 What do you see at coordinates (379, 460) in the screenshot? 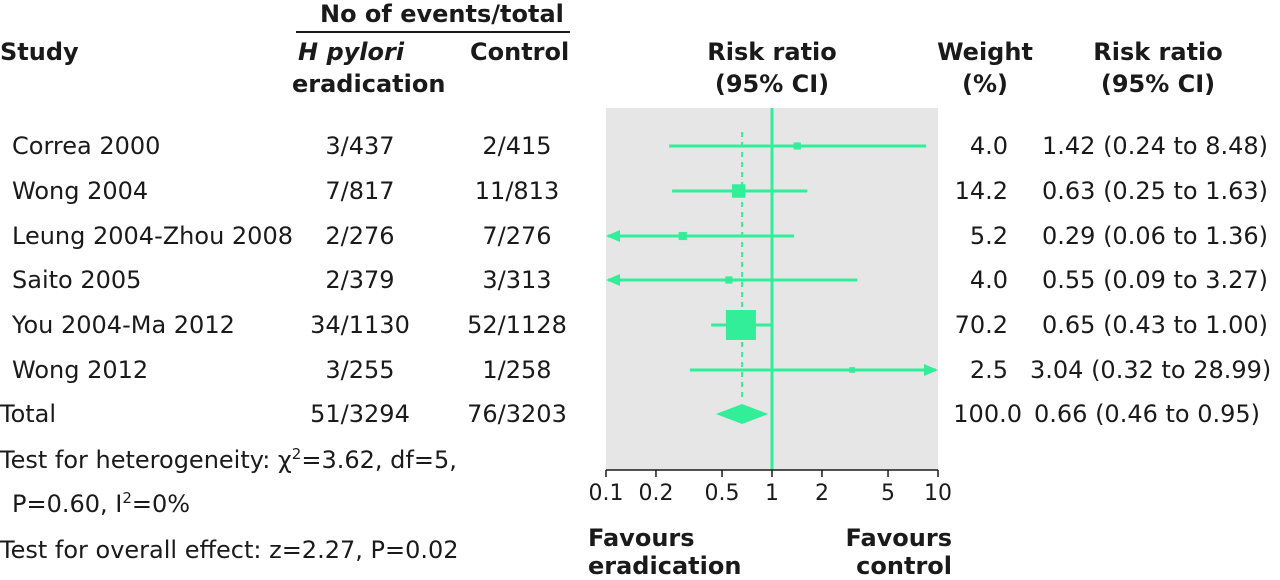
I see `heterogeneity-text-b: =3.62, df=5,` at bounding box center [379, 460].